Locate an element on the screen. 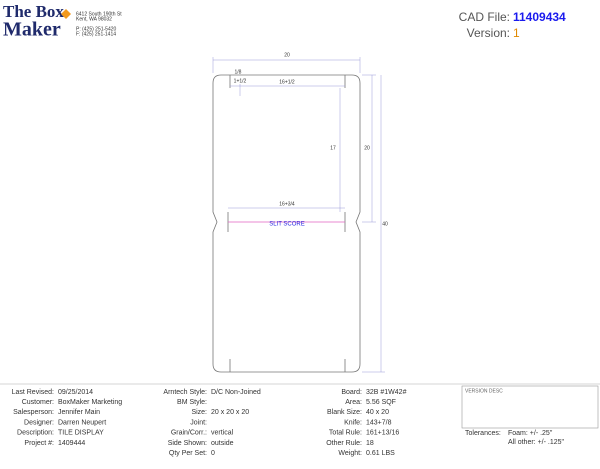 The height and width of the screenshot is (469, 600). field-value: 5.56 SQF is located at coordinates (381, 402).